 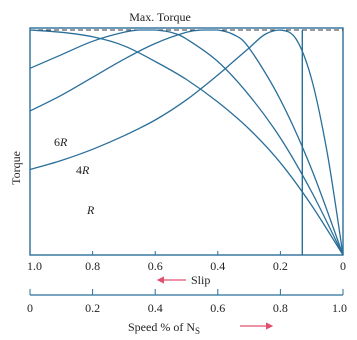 I want to click on series-label-4r: 4R, so click(x=83, y=170).